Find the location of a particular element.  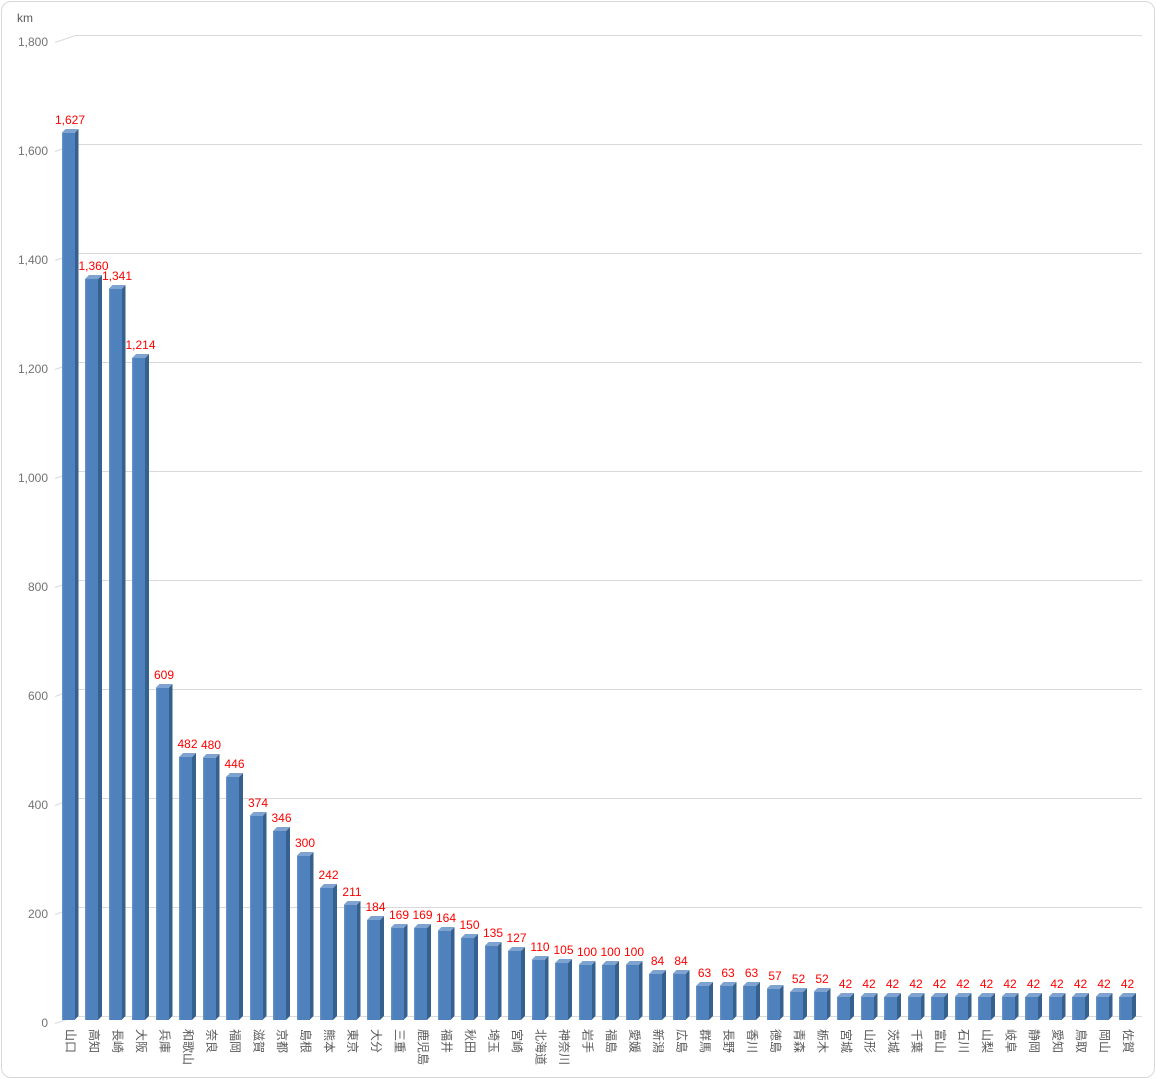

x-category-label: 香川 is located at coordinates (752, 1041).